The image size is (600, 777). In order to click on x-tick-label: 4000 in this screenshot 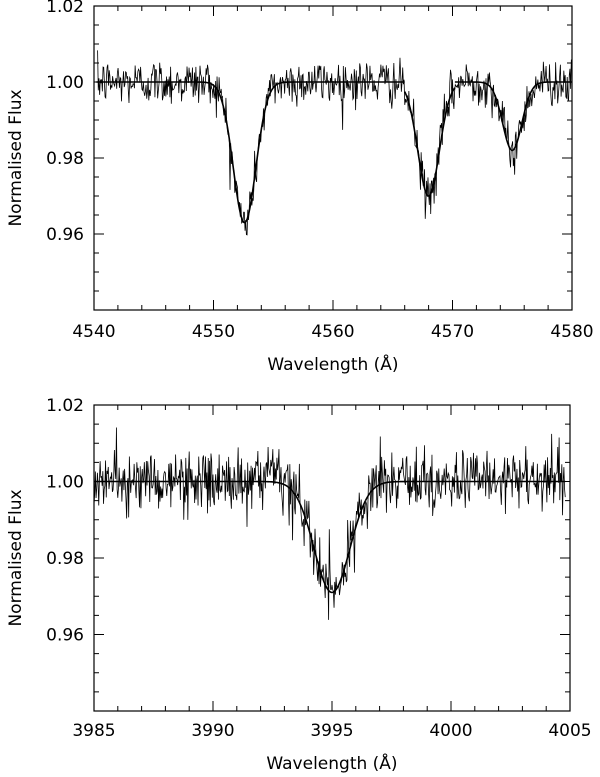, I will do `click(450, 731)`.